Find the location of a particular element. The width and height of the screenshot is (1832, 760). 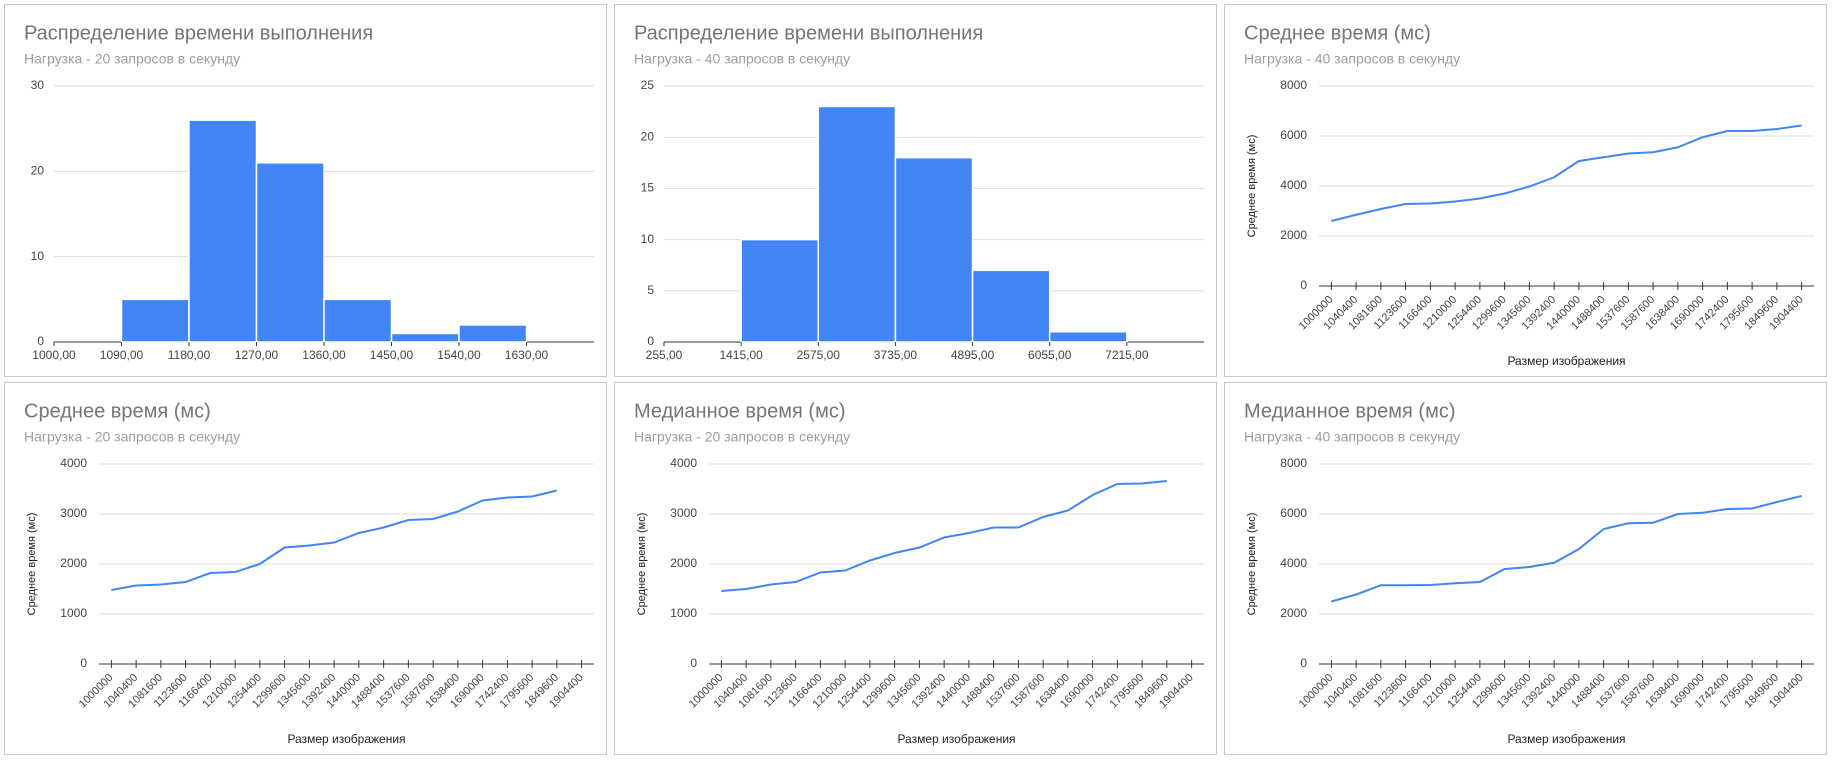

x-tick-label: 1180,00 is located at coordinates (189, 355).